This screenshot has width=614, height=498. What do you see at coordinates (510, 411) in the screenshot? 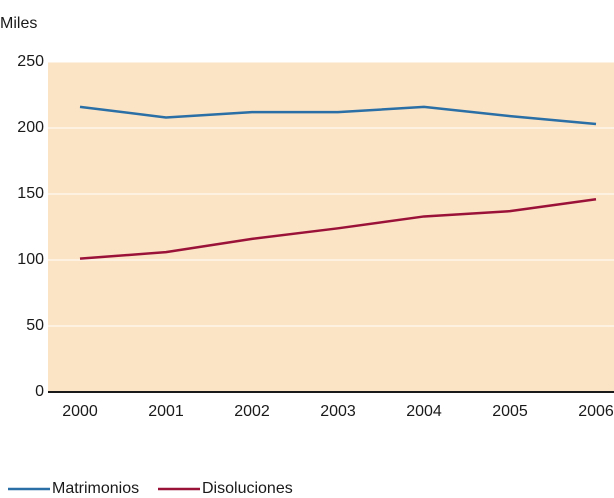
I see `x-tick-label: 2005` at bounding box center [510, 411].